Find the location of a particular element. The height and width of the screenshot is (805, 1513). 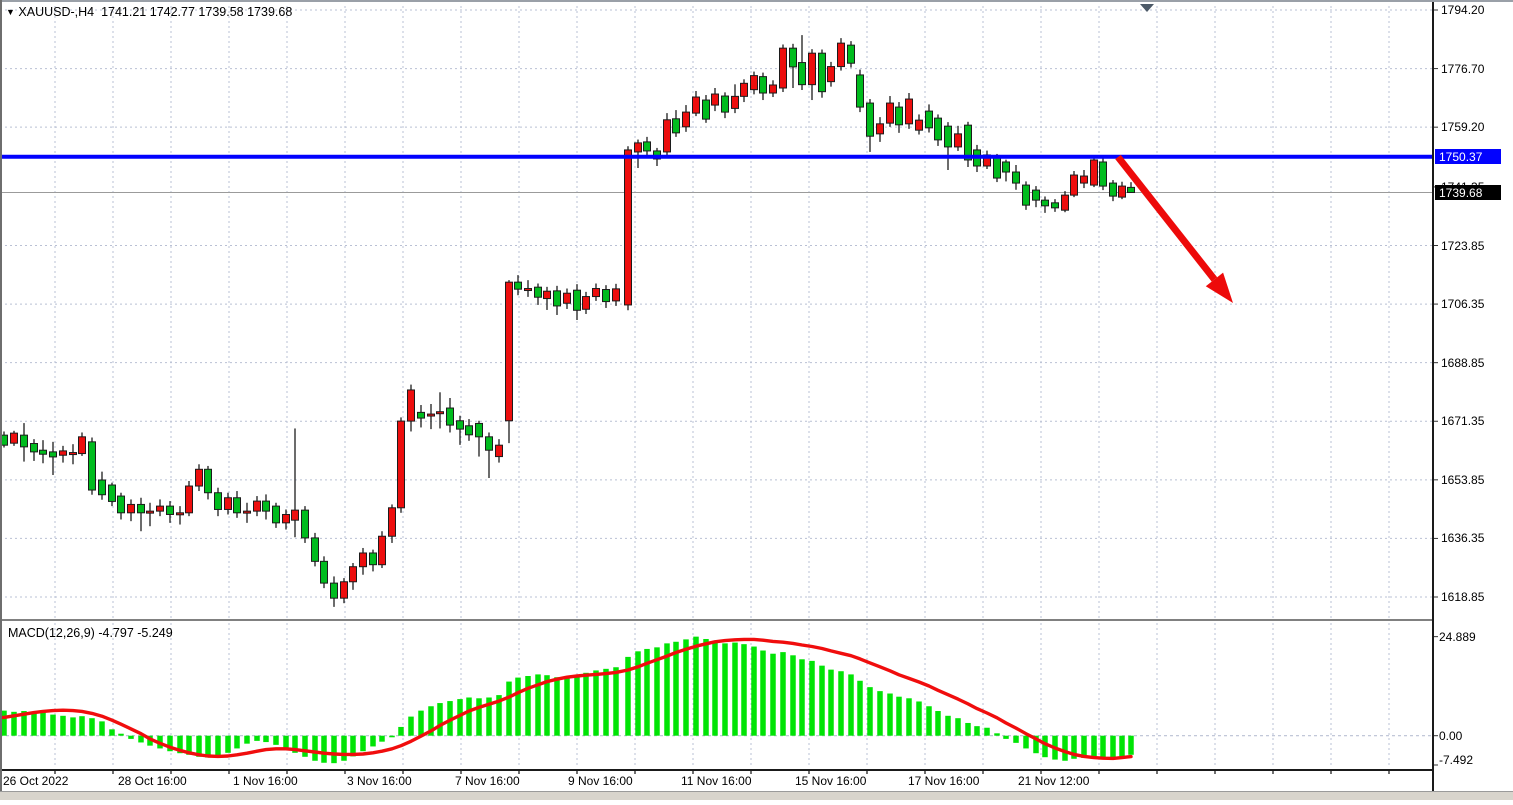

price-axis-separator is located at coordinates (1433, 397).